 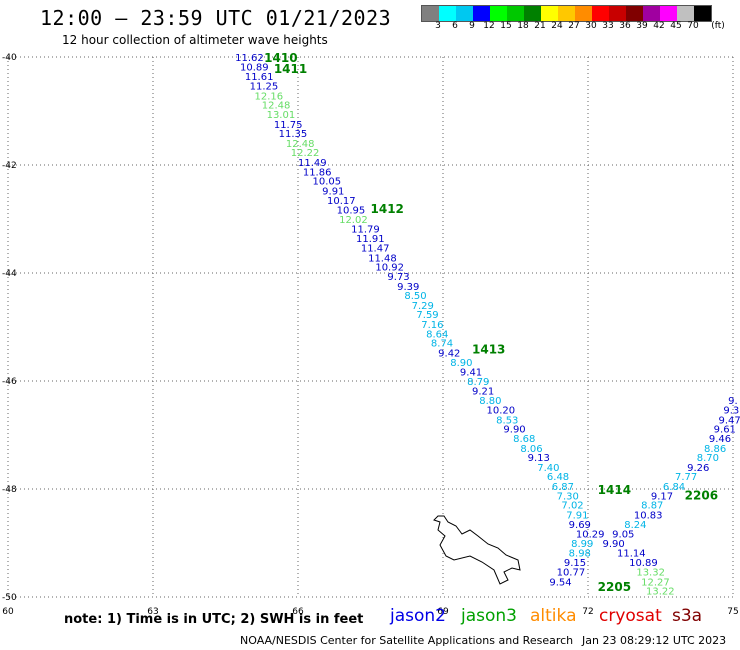 I want to click on lat-tick-label: -42, so click(x=9, y=166).